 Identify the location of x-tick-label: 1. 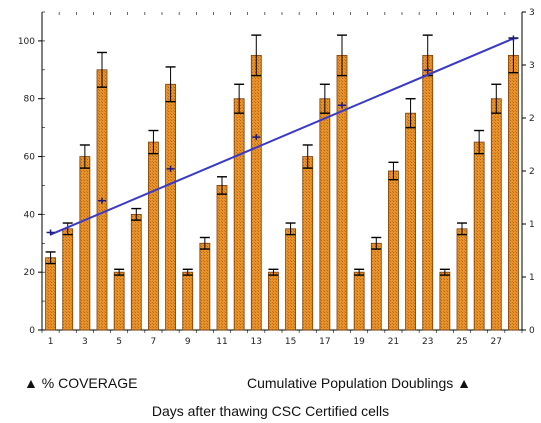
(51, 342).